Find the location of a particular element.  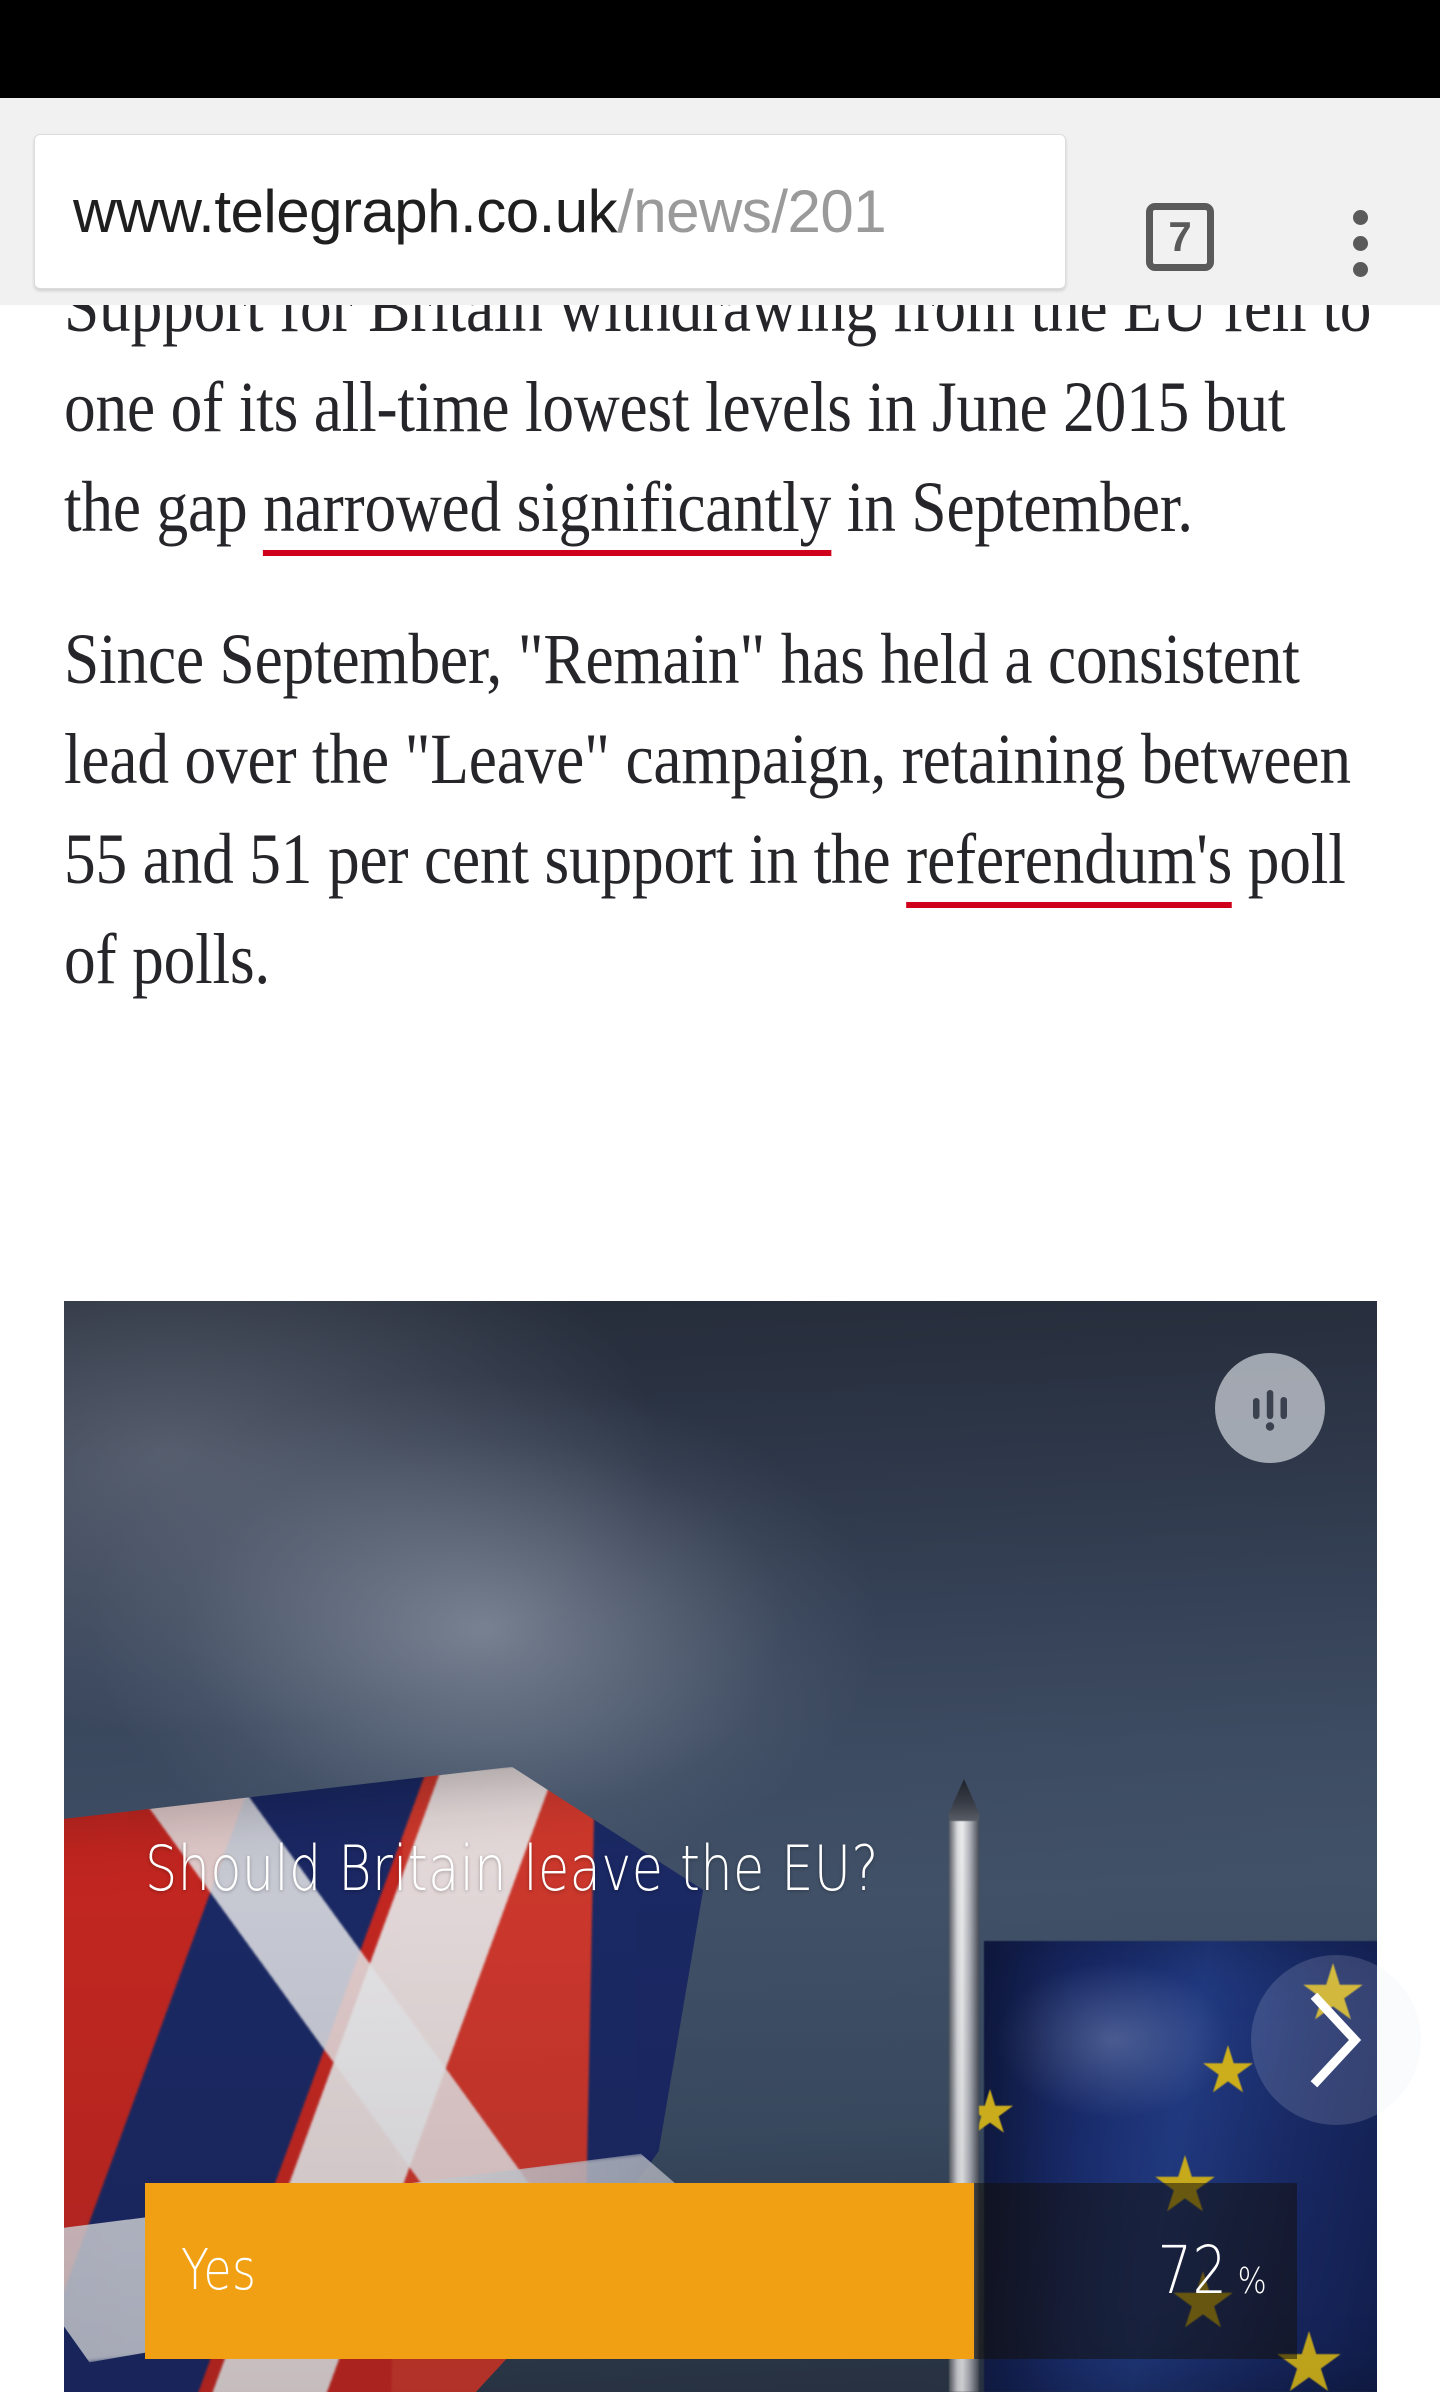

opinary-brand-icon is located at coordinates (1270, 1408).